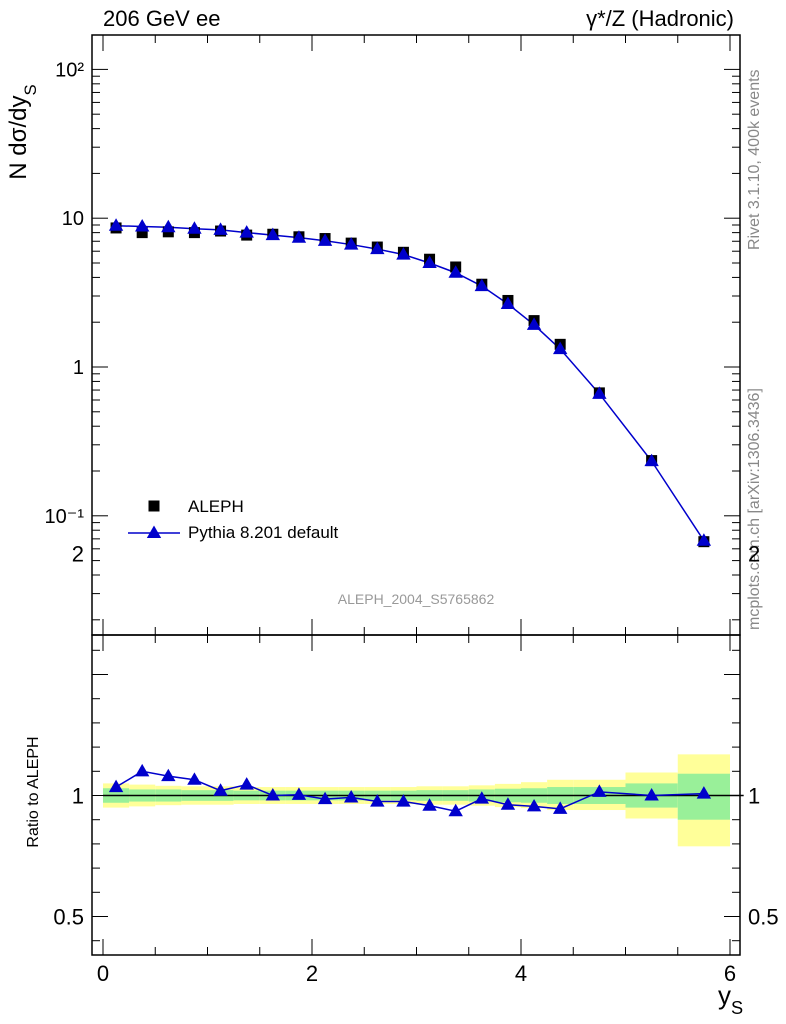  What do you see at coordinates (78, 796) in the screenshot?
I see `y-tick-label-ratio-left: 1` at bounding box center [78, 796].